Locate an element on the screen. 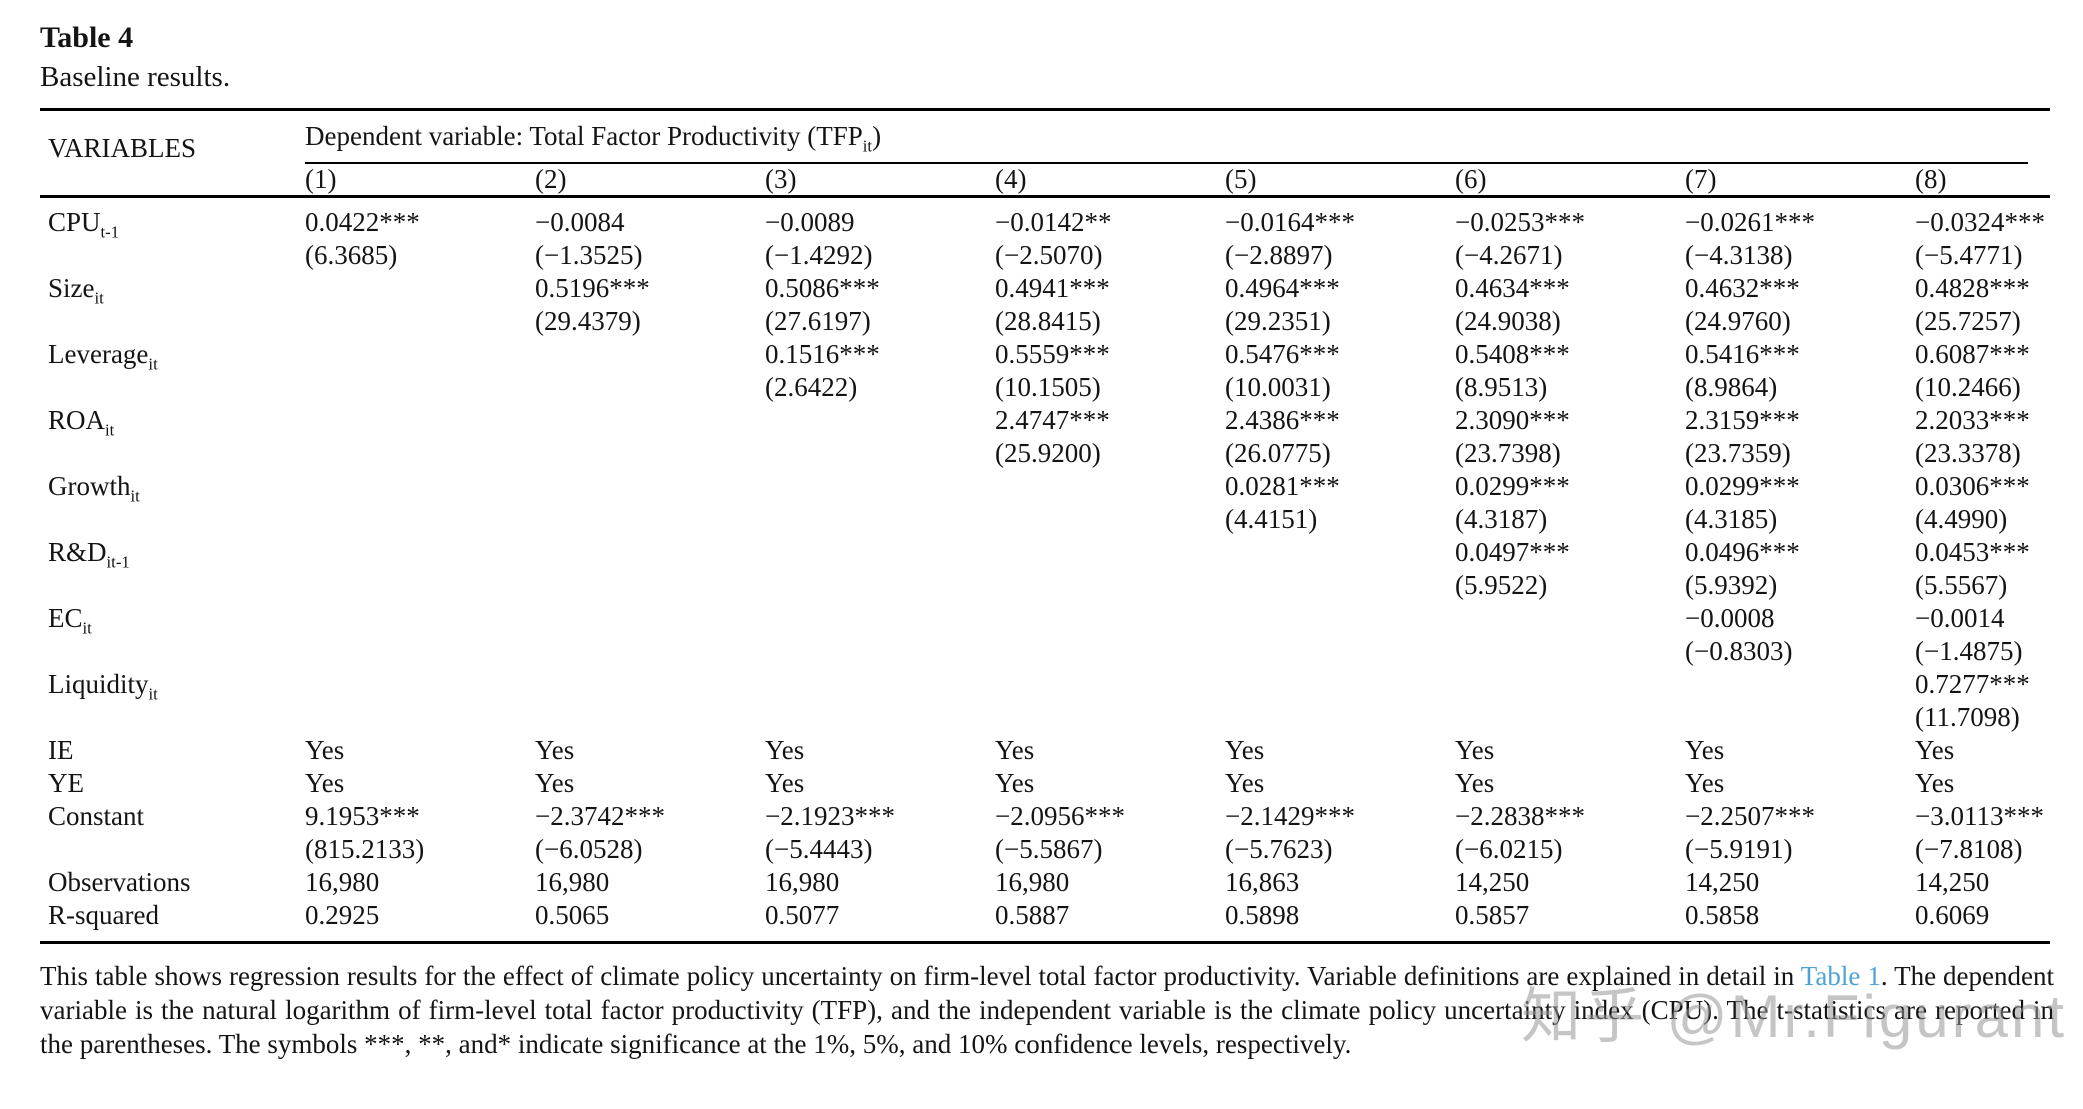 Image resolution: width=2083 pixels, height=1109 pixels. tstat-cell: (−6.0528) is located at coordinates (589, 849).